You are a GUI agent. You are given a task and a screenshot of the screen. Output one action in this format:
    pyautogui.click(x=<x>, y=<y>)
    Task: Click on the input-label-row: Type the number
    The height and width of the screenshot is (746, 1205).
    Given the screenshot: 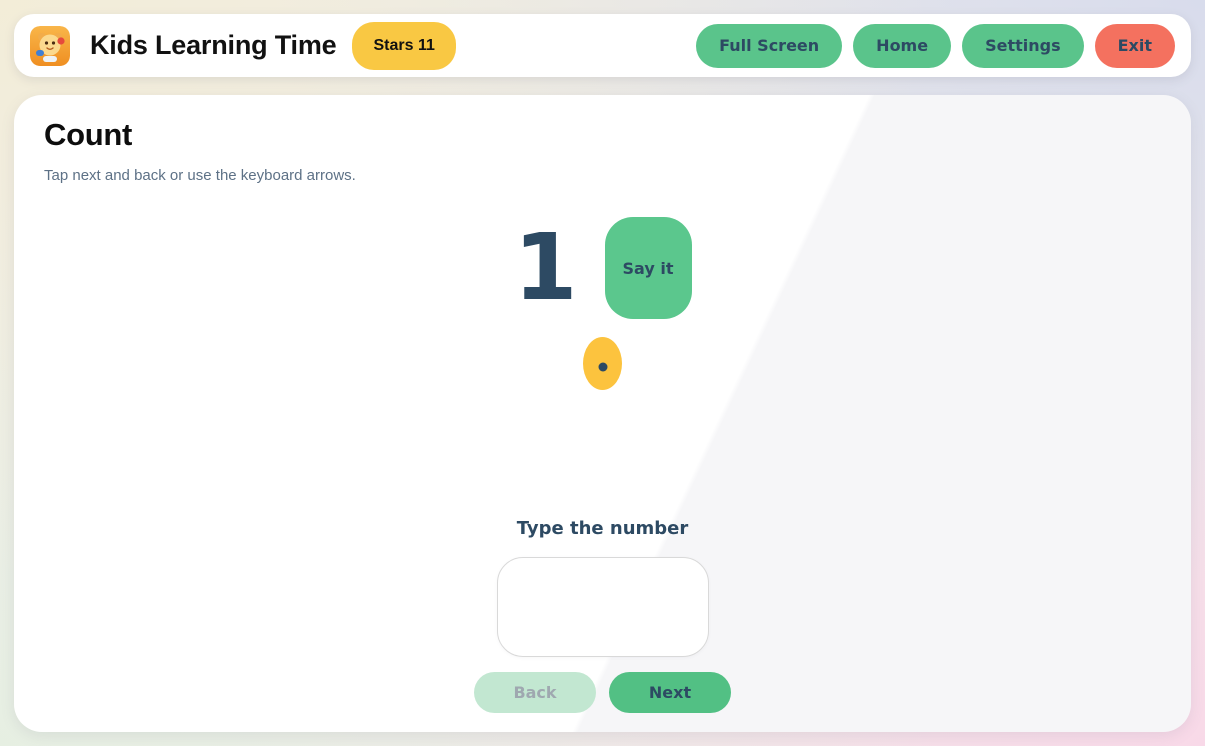 What is the action you would take?
    pyautogui.click(x=602, y=528)
    